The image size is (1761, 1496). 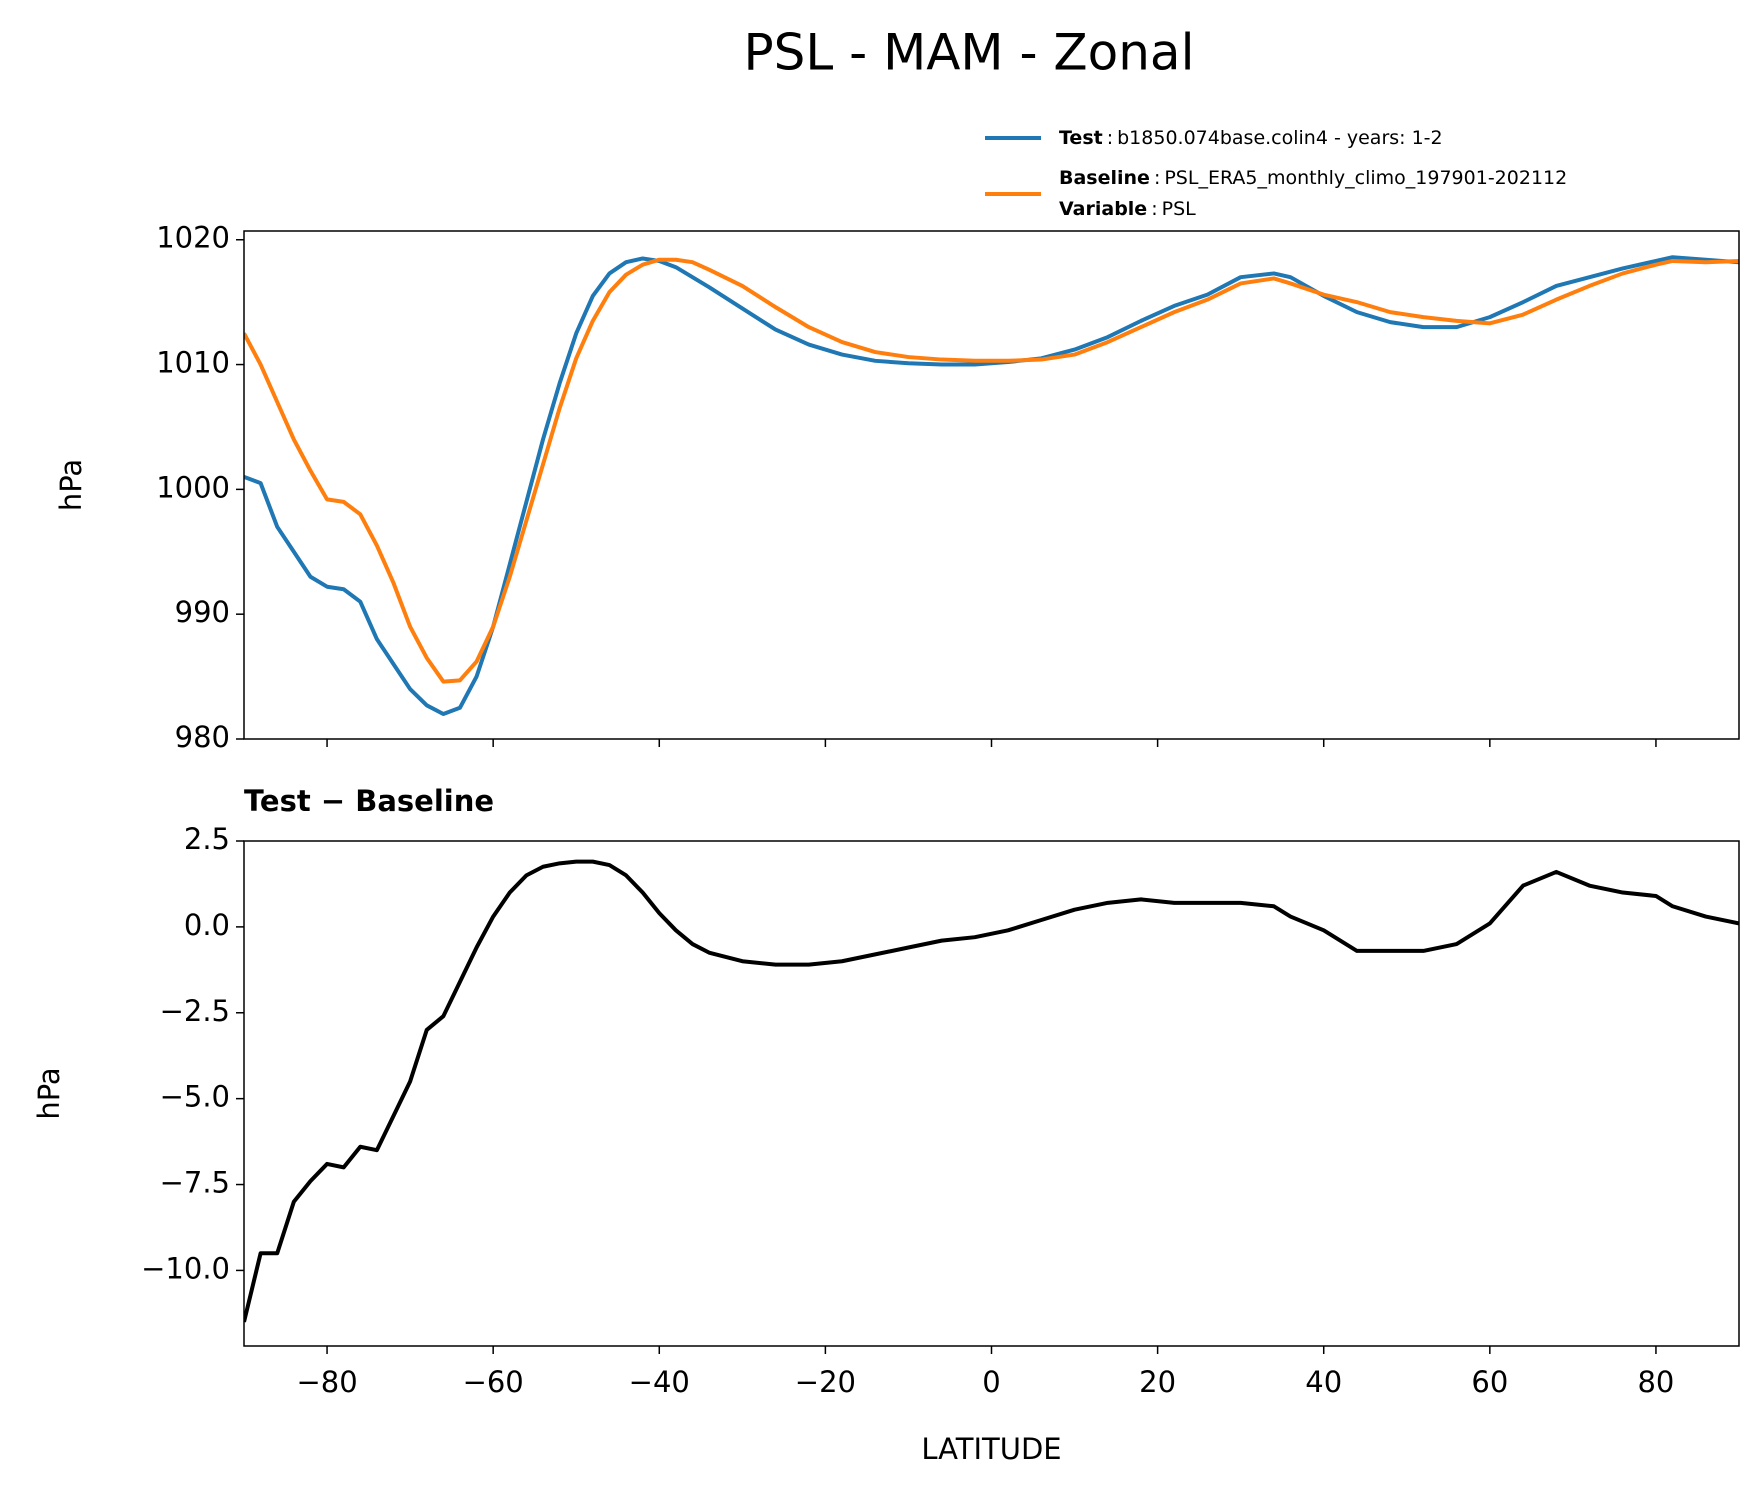 I want to click on y-tick-label: 2.5, so click(x=207, y=839).